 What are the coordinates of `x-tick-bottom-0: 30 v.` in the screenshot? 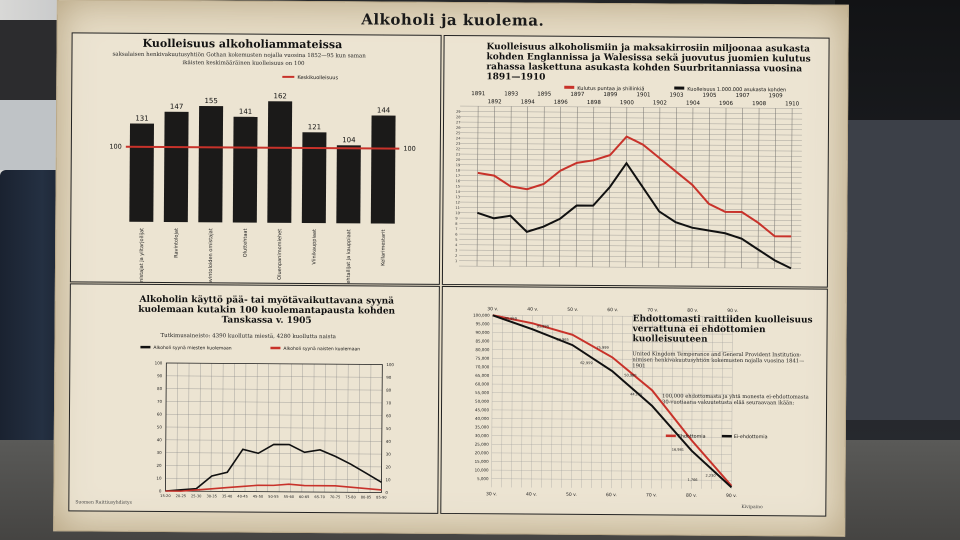 It's located at (491, 494).